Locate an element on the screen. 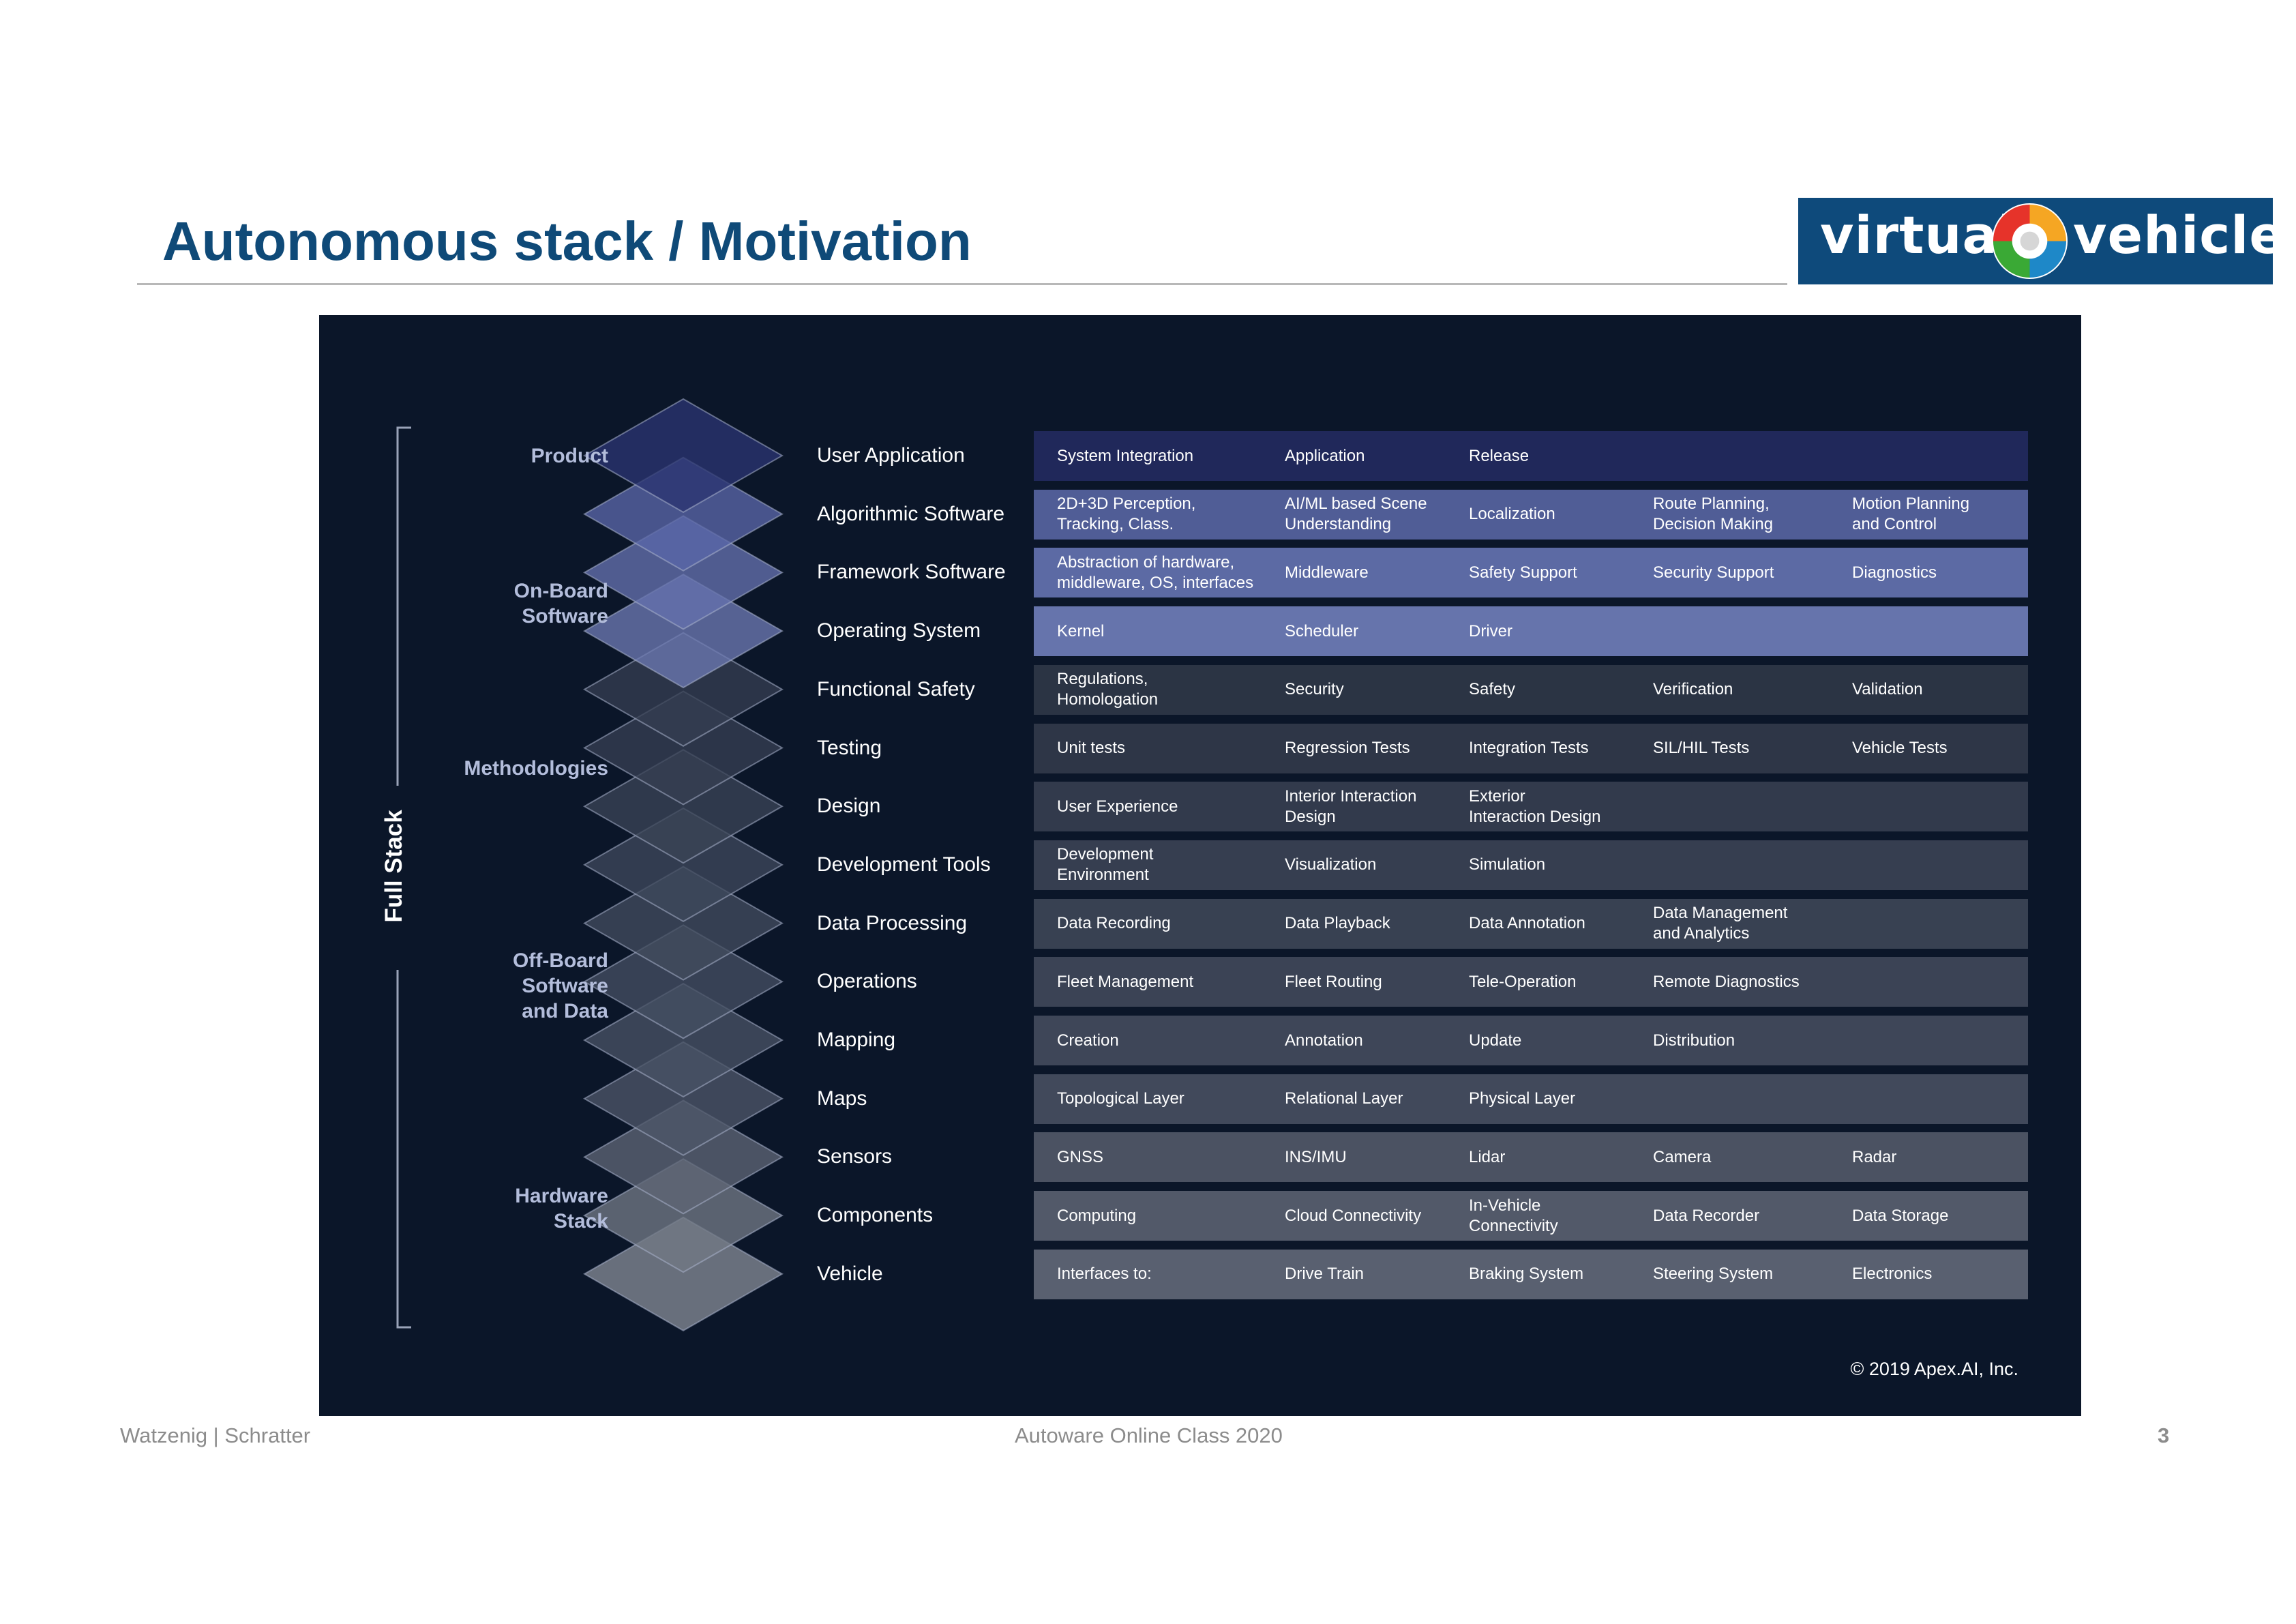 The image size is (2296, 1624). layer-cell: Safety Support is located at coordinates (1523, 572).